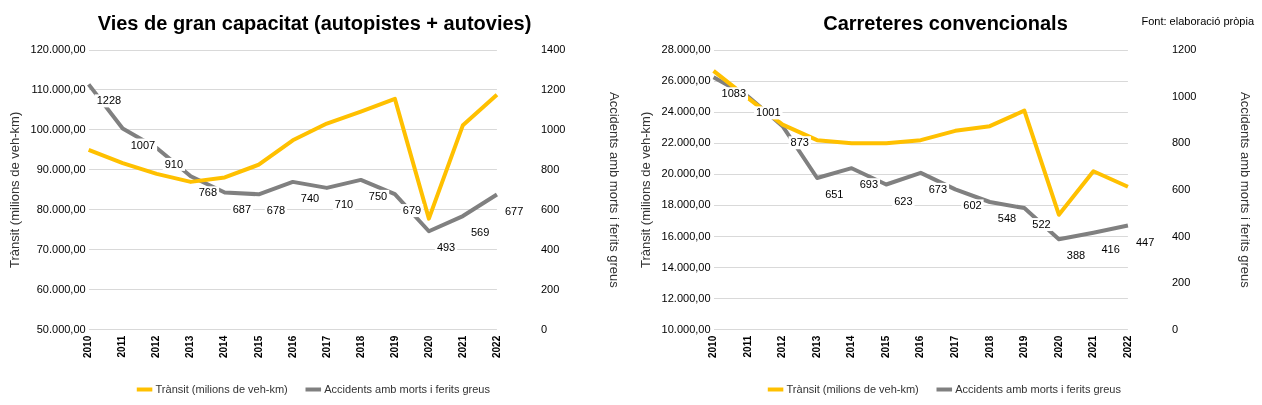 Image resolution: width=1262 pixels, height=405 pixels. I want to click on data-label: 416, so click(1110, 248).